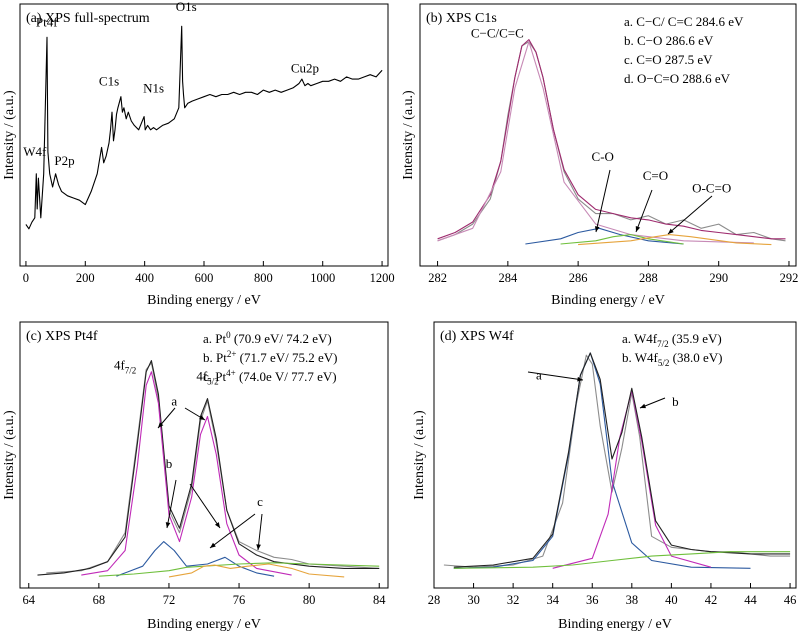  What do you see at coordinates (790, 600) in the screenshot?
I see `x-tick-label: 46` at bounding box center [790, 600].